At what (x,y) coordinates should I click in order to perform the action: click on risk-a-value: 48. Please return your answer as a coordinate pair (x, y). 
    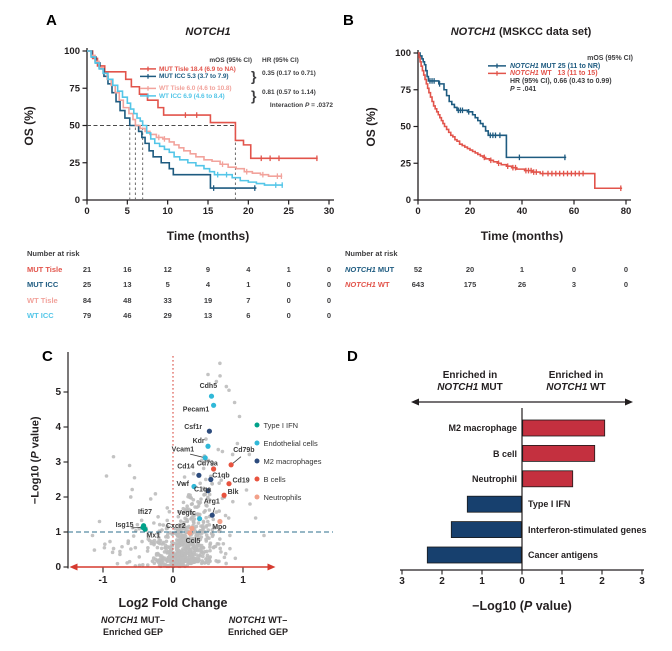
    Looking at the image, I should click on (127, 301).